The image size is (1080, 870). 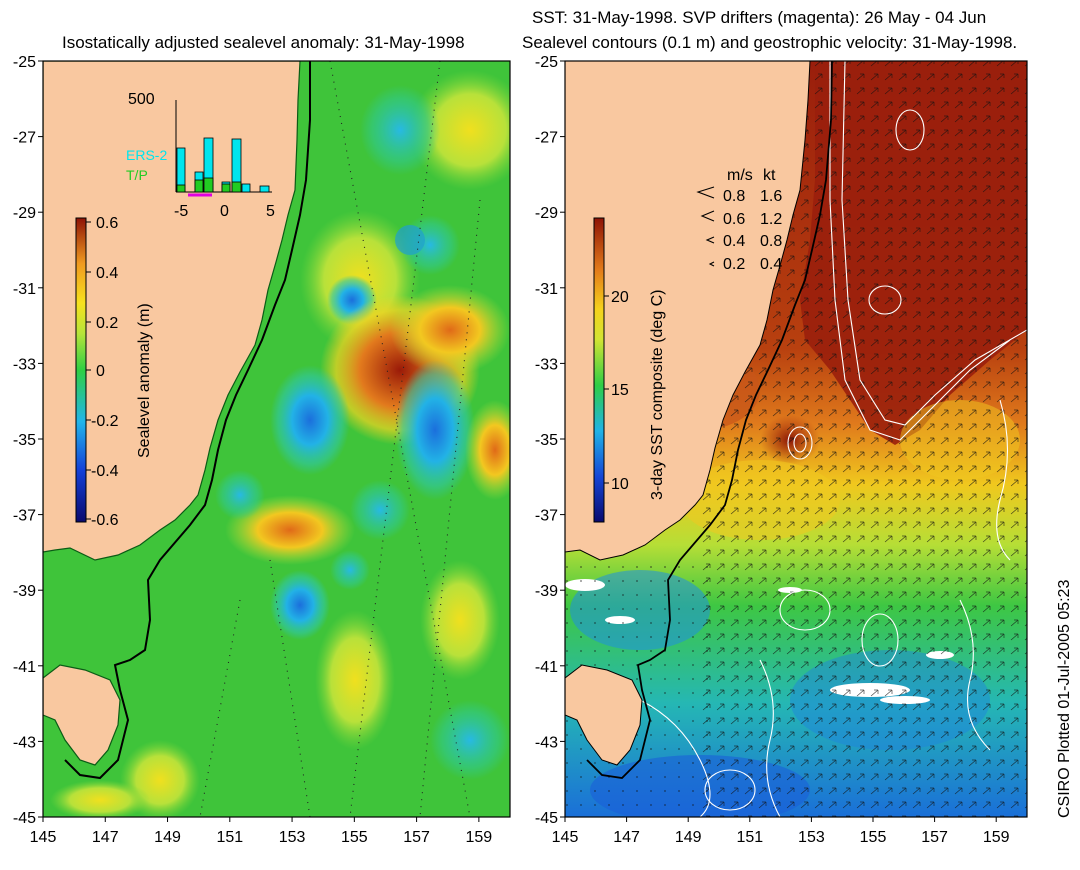 What do you see at coordinates (137, 175) in the screenshot?
I see `inset-legend-tp: T/P` at bounding box center [137, 175].